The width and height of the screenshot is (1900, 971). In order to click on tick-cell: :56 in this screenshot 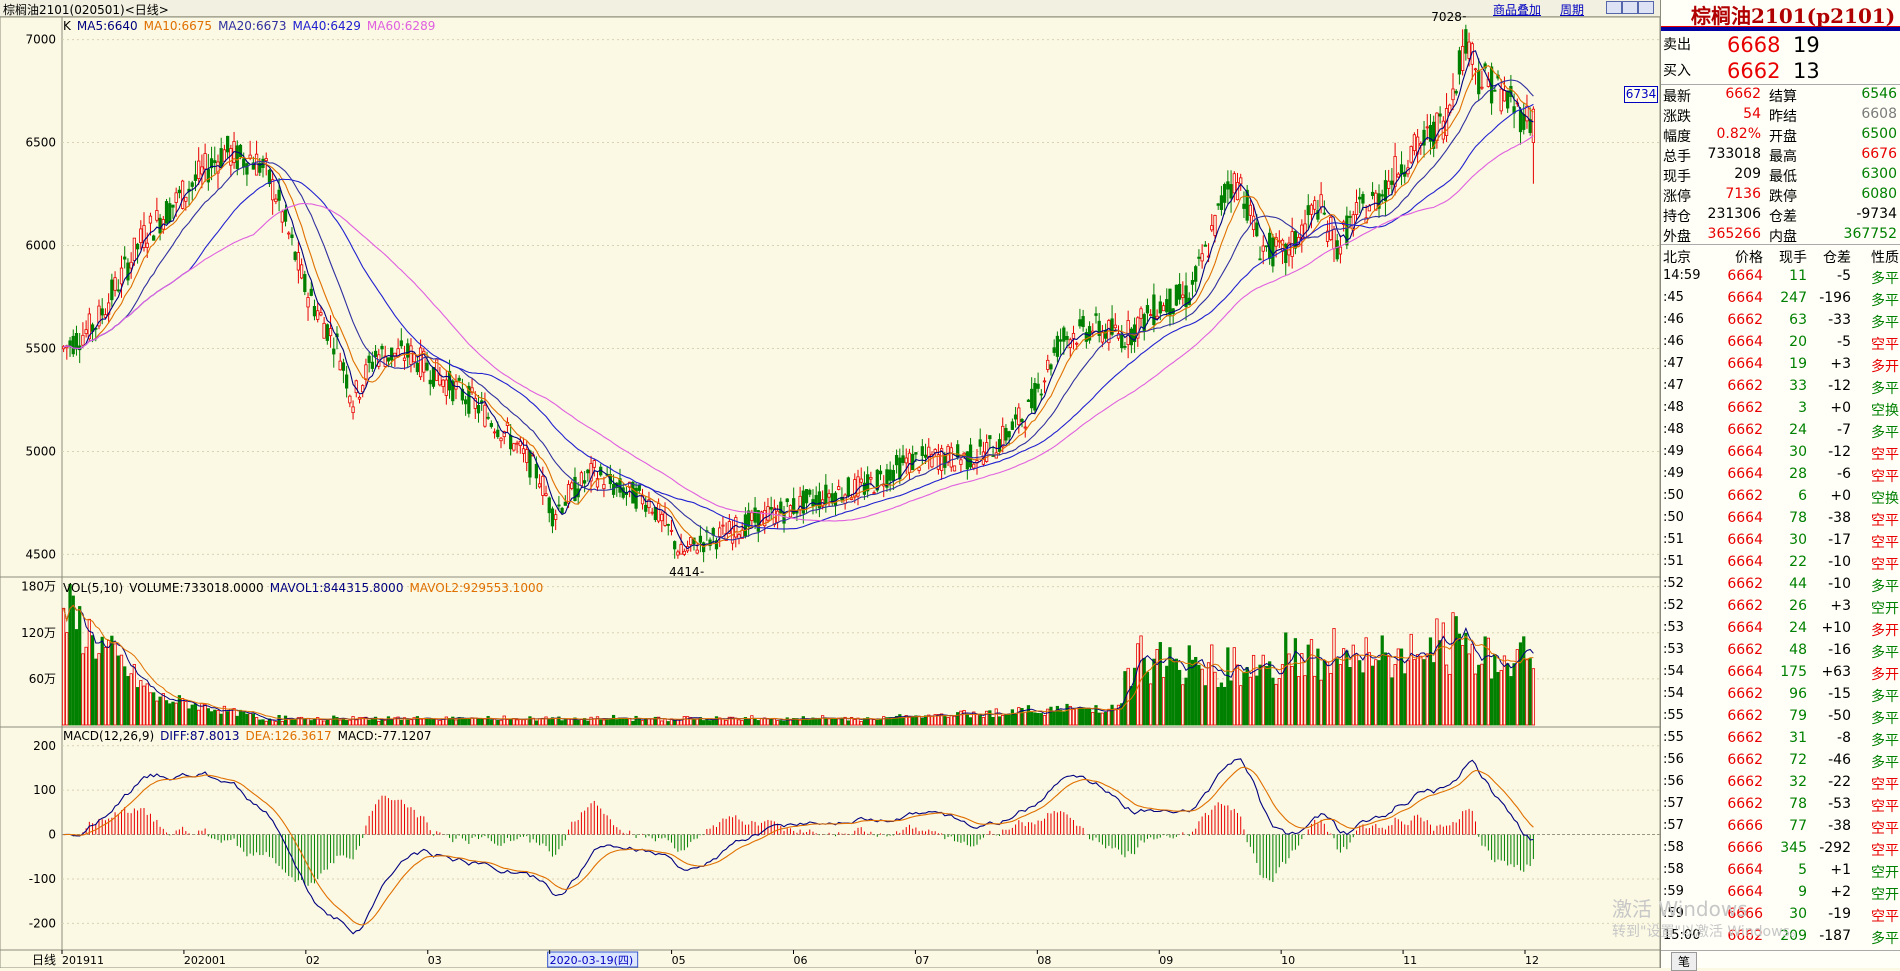, I will do `click(1673, 781)`.